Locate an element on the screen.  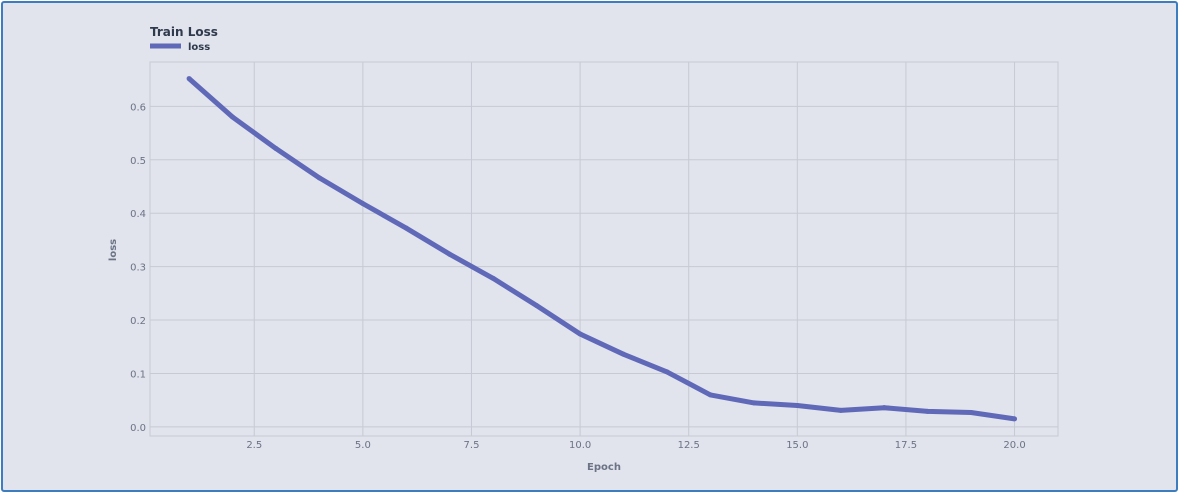
y-tick-label: 0.6 is located at coordinates (138, 107).